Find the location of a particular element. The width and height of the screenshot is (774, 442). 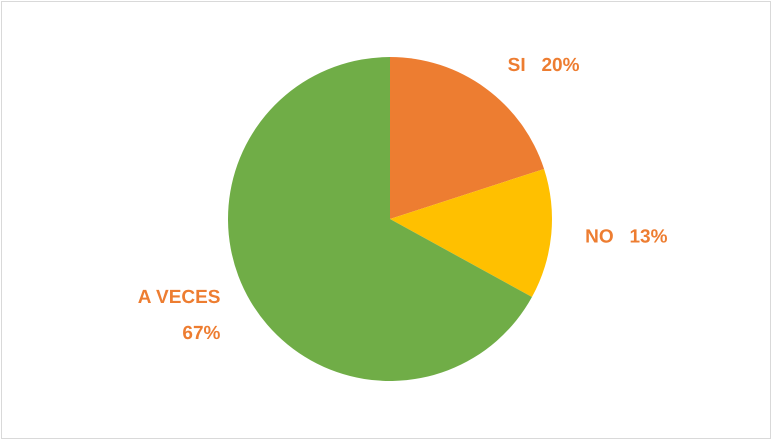

slice-label: A VECES is located at coordinates (179, 297).